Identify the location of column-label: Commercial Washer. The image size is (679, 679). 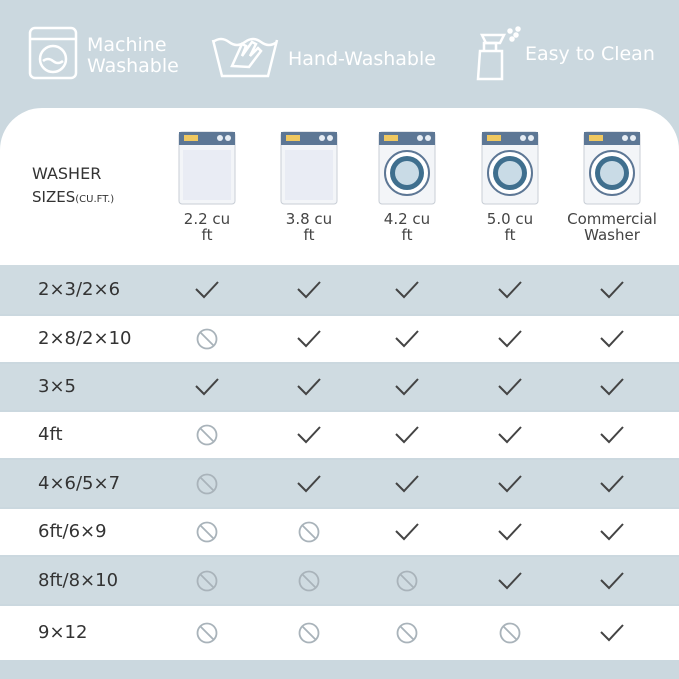
(612, 227).